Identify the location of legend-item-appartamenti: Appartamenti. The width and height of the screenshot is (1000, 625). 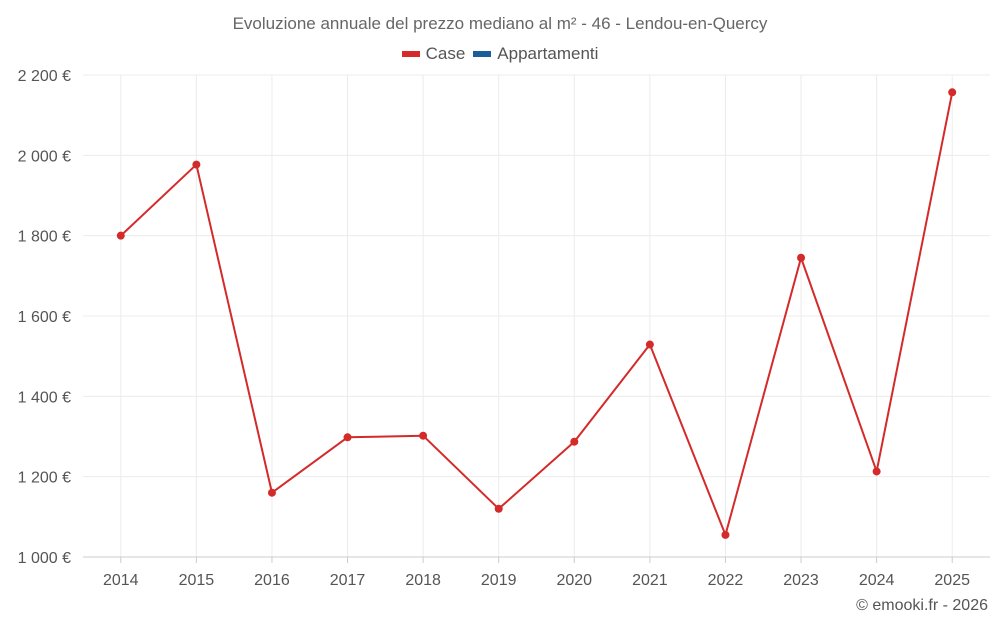
(535, 54).